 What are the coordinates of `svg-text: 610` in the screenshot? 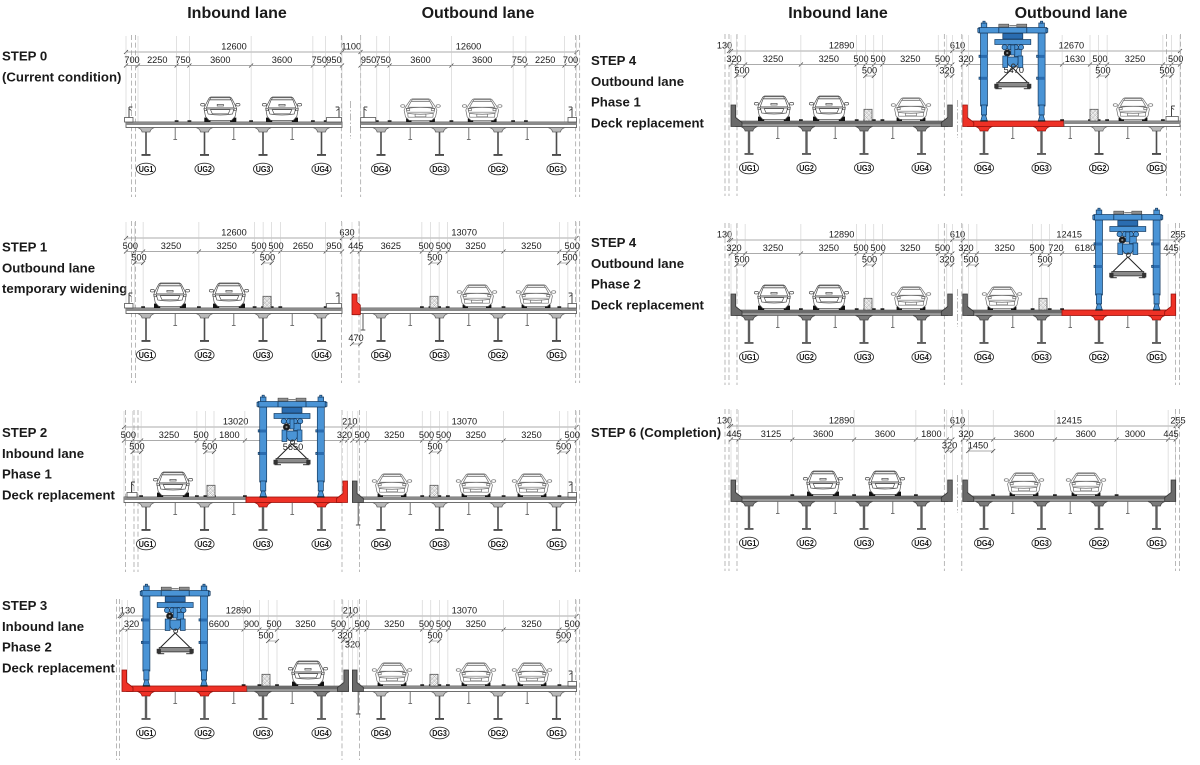 It's located at (957, 45).